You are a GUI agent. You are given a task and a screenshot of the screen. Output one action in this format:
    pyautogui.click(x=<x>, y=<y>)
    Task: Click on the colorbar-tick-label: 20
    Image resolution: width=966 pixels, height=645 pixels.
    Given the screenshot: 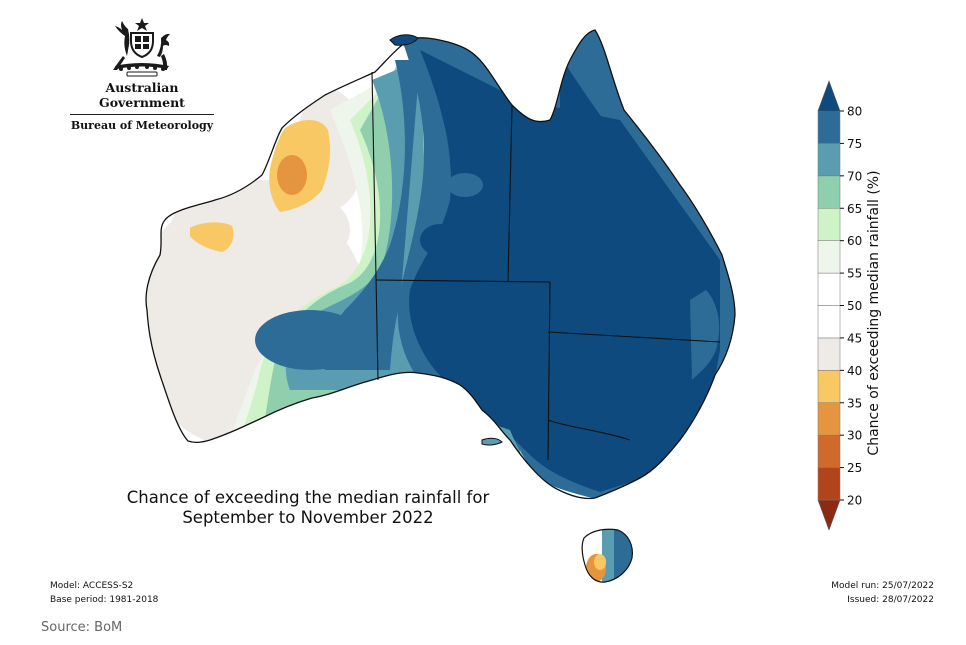 What is the action you would take?
    pyautogui.click(x=854, y=501)
    